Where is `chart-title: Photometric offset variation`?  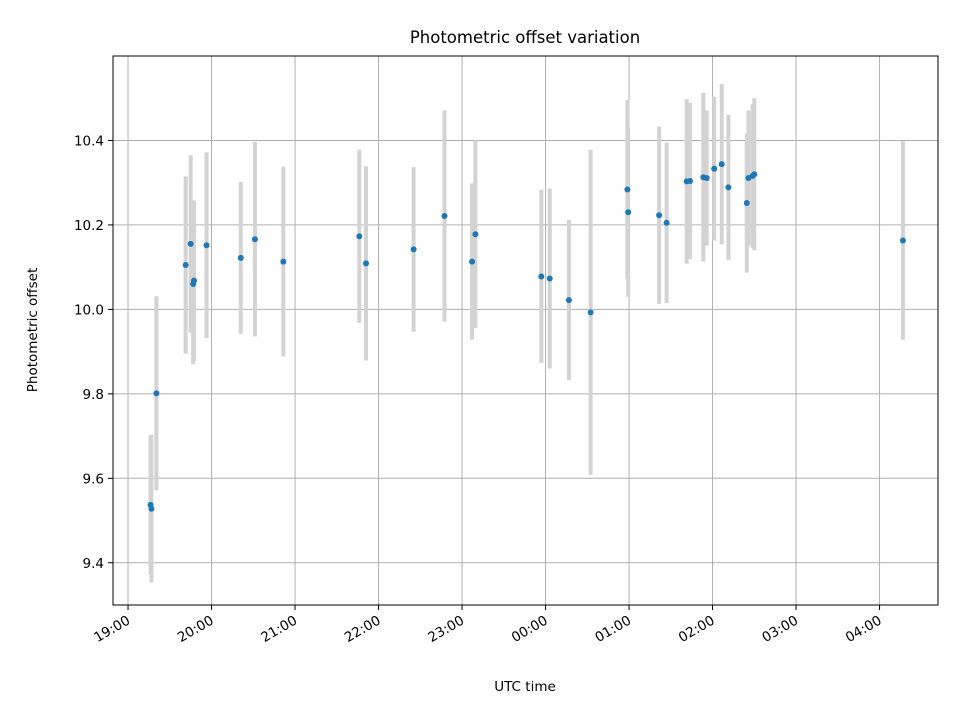 chart-title: Photometric offset variation is located at coordinates (525, 37).